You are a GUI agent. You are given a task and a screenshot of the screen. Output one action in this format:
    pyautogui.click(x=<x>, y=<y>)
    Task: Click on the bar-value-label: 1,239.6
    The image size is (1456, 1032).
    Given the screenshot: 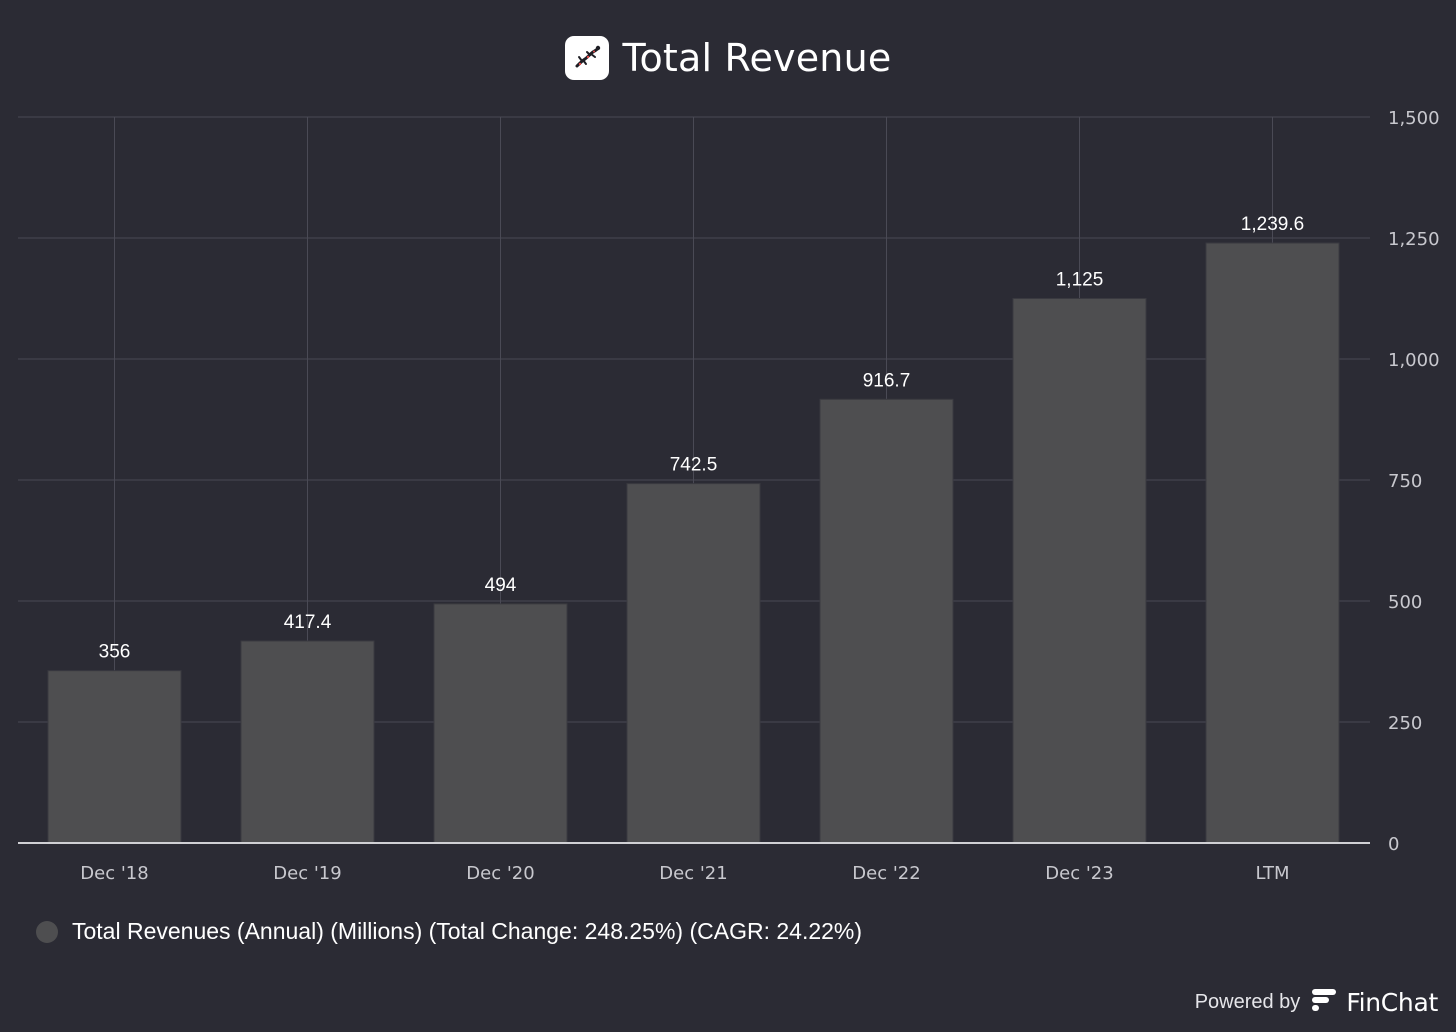 What is the action you would take?
    pyautogui.click(x=1272, y=224)
    